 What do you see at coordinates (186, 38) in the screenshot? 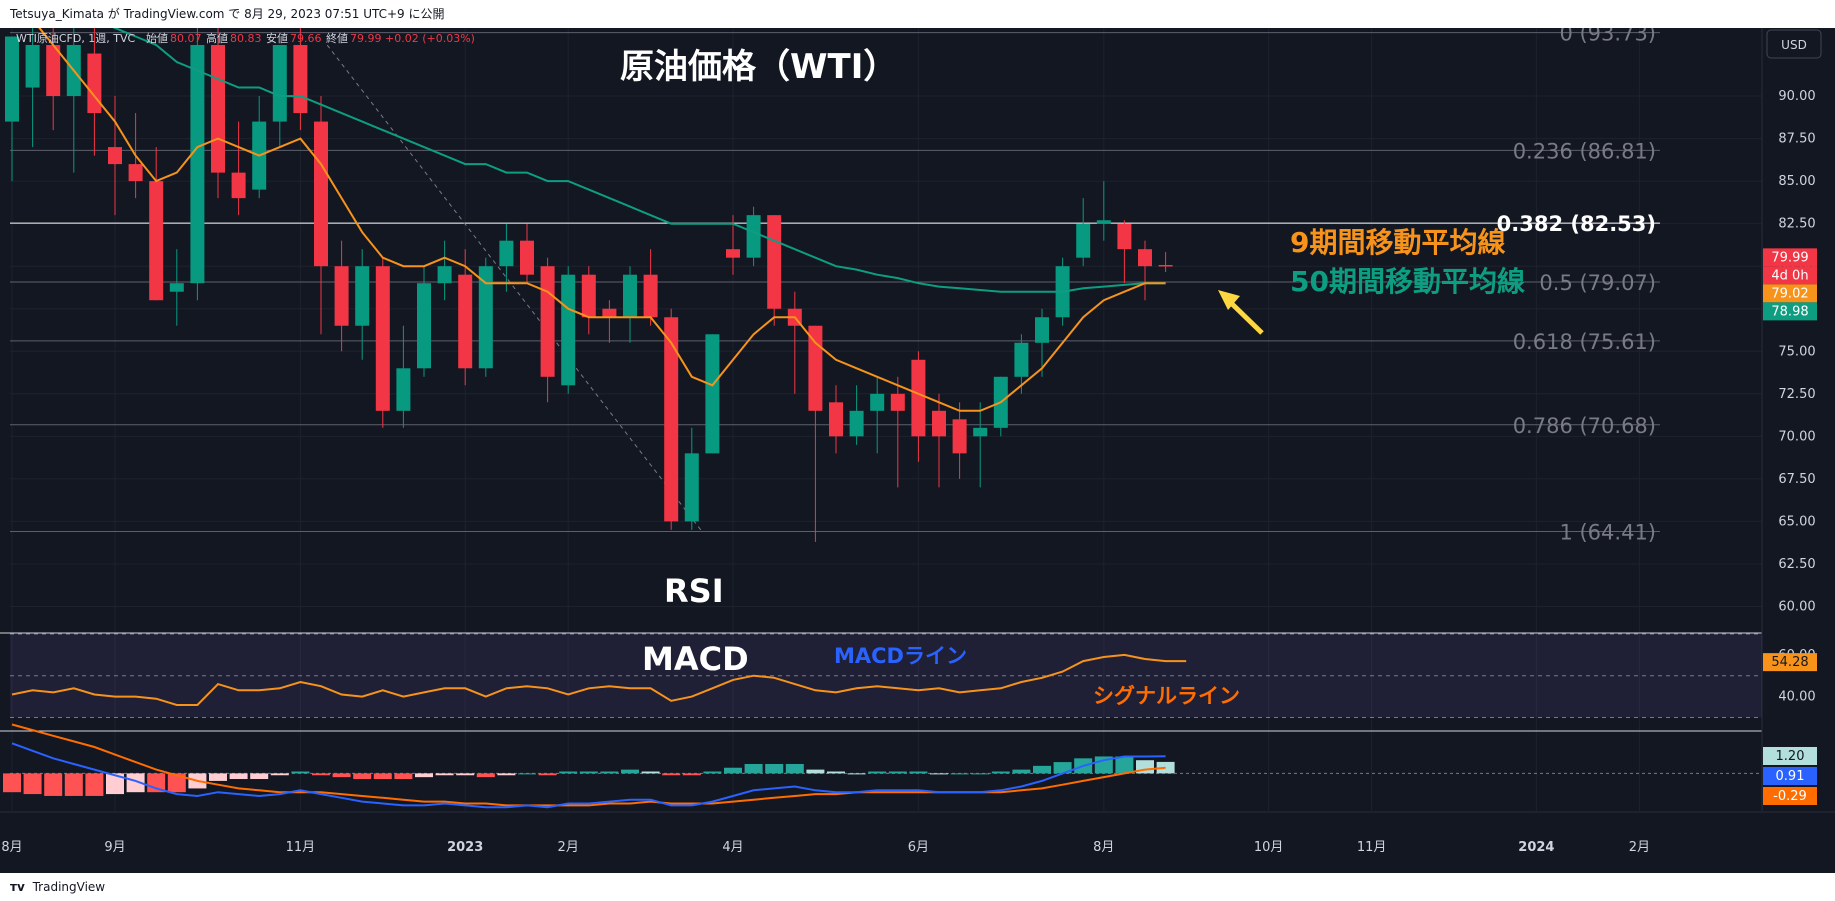
I see `legend-open-value: 80.07` at bounding box center [186, 38].